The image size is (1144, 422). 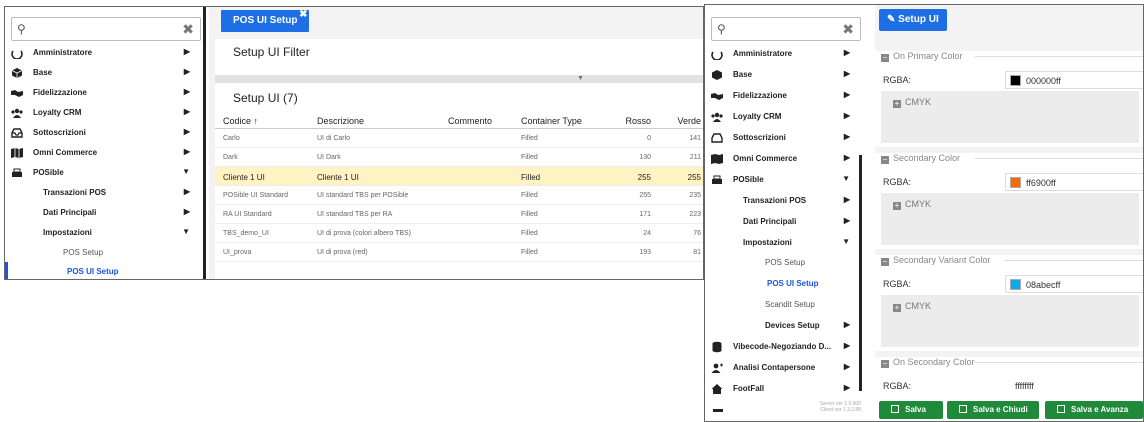 I want to click on client-version: Client ver 1.3.2.88, so click(x=840, y=410).